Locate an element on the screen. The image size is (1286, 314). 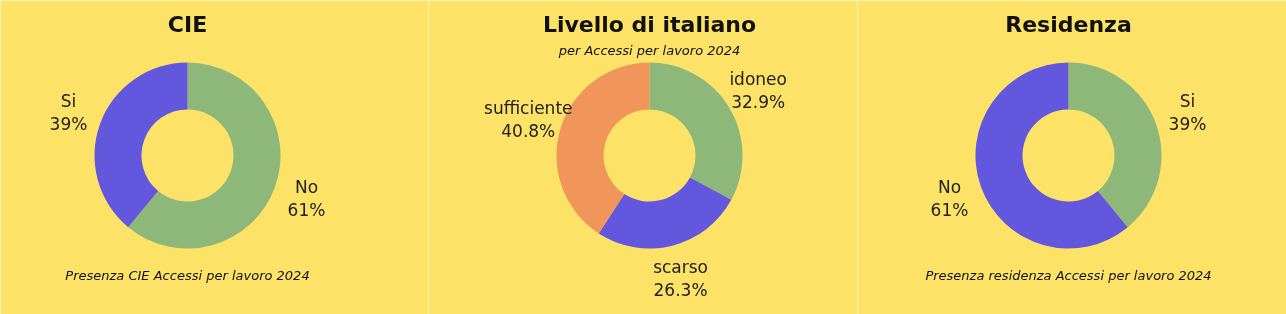
chart-title: Livello di italiano is located at coordinates (649, 24).